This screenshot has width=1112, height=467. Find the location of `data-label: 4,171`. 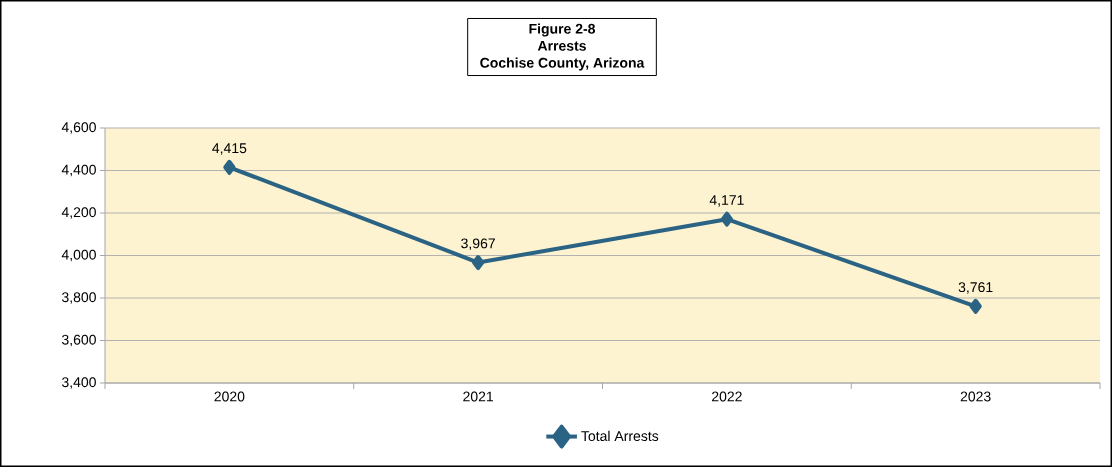

data-label: 4,171 is located at coordinates (726, 201).